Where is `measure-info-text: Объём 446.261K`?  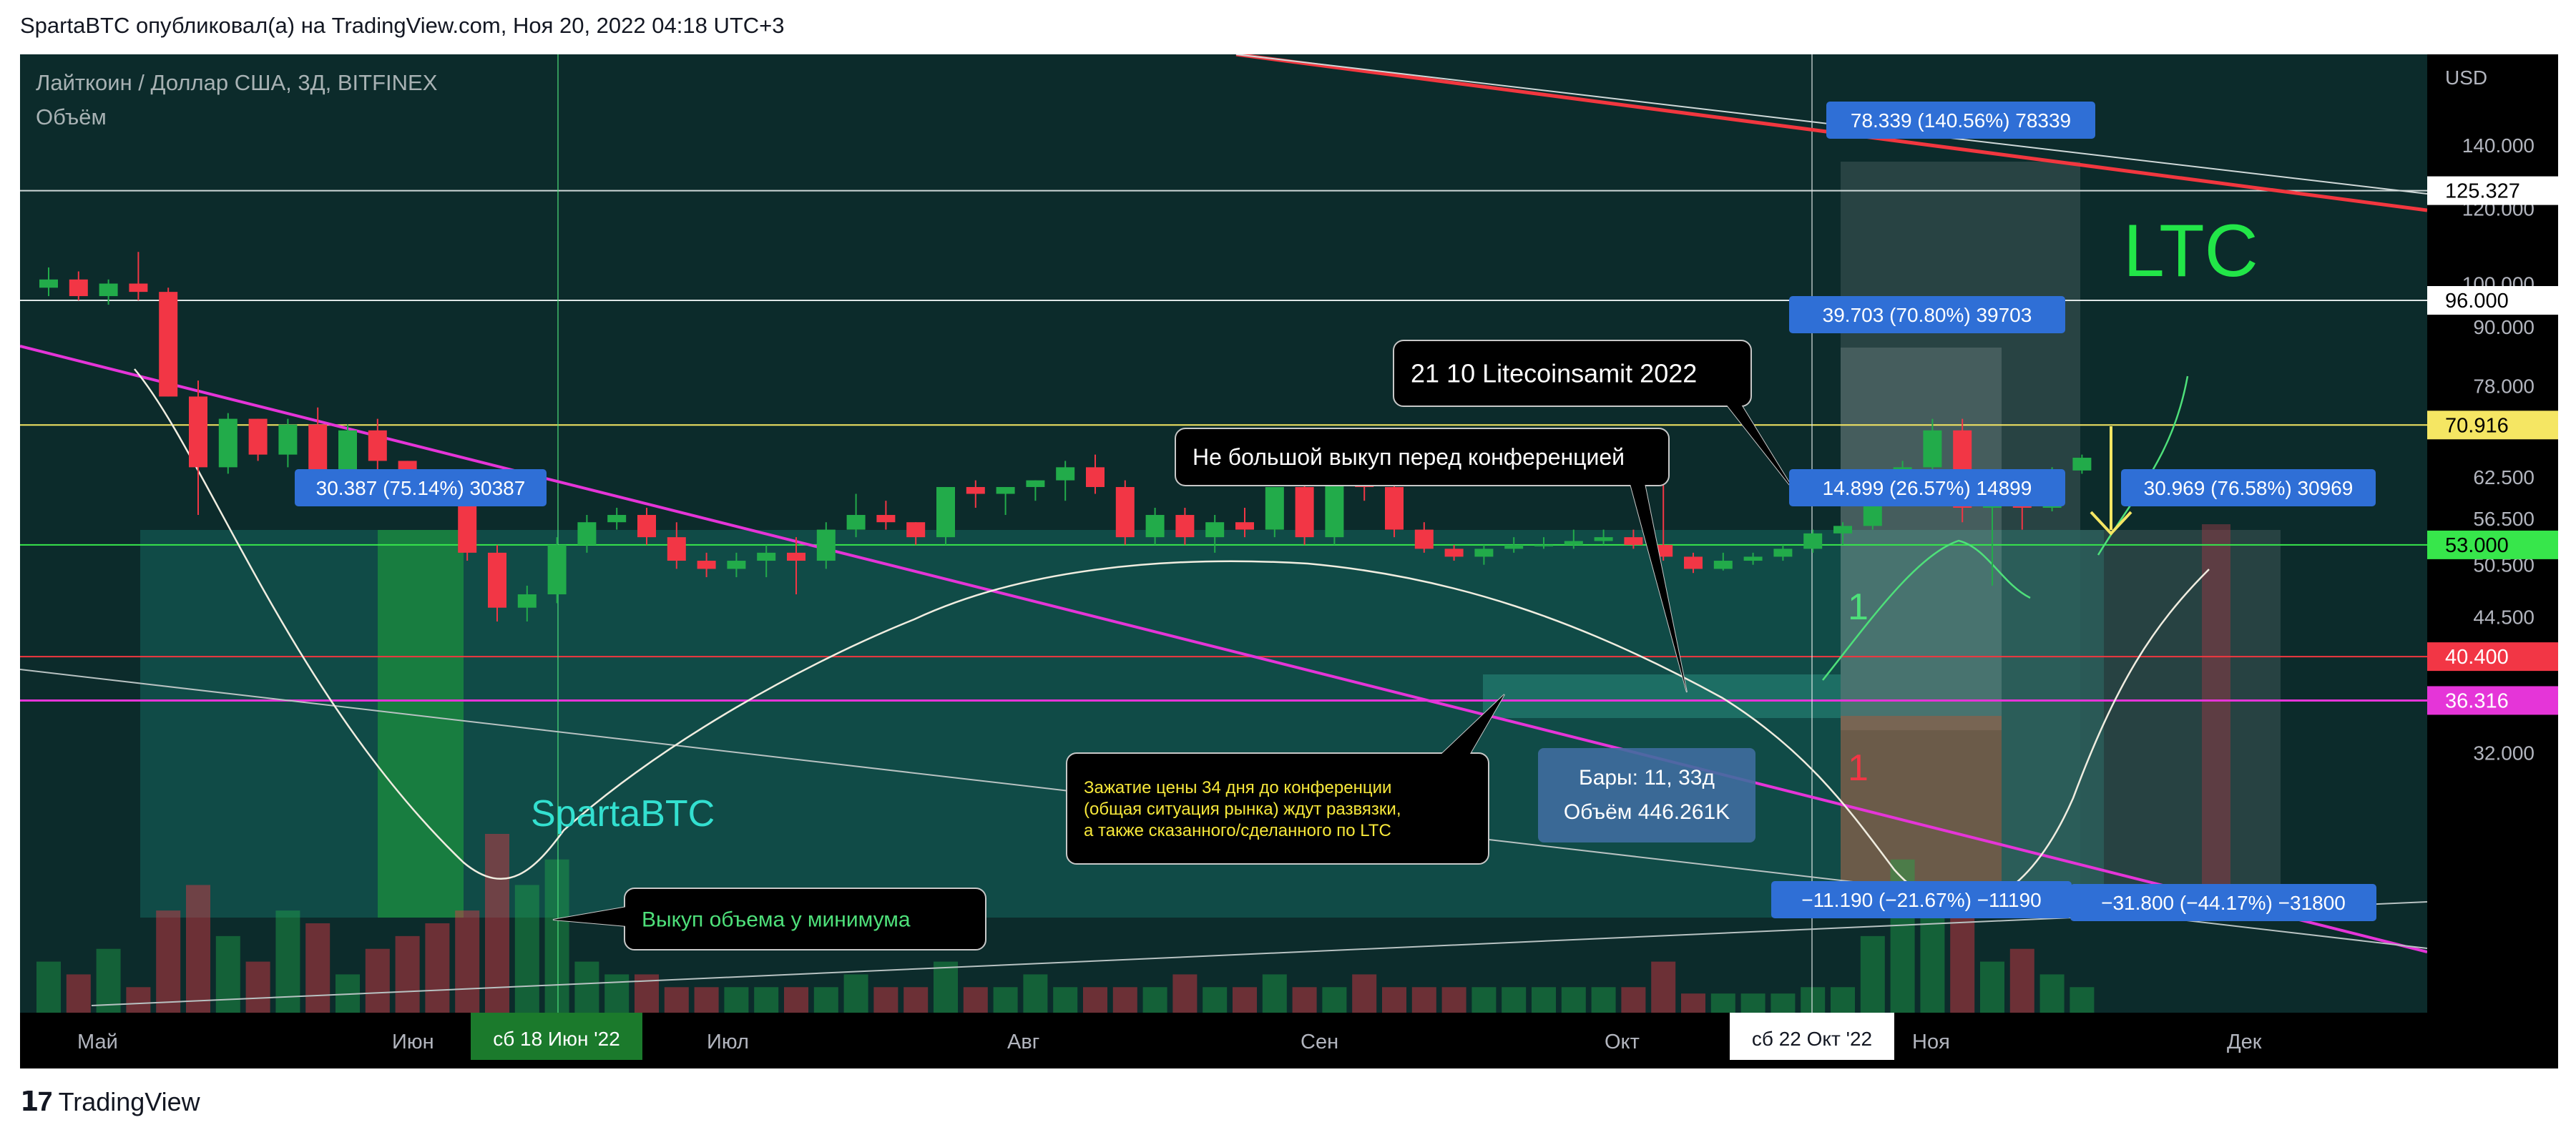
measure-info-text: Объём 446.261K is located at coordinates (1647, 812).